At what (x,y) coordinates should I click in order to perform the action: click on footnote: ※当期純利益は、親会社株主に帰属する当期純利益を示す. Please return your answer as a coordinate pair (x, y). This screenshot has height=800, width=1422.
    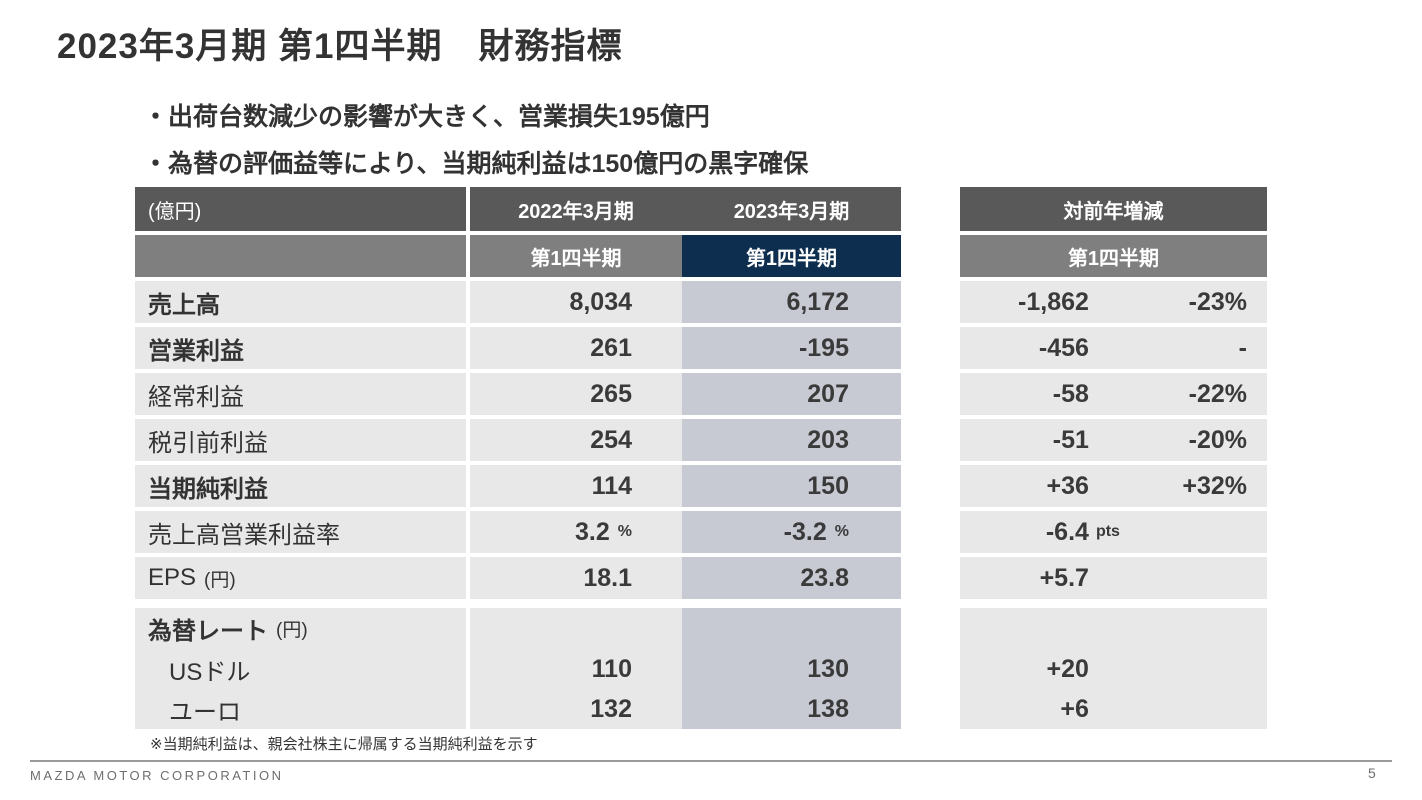
    Looking at the image, I should click on (344, 744).